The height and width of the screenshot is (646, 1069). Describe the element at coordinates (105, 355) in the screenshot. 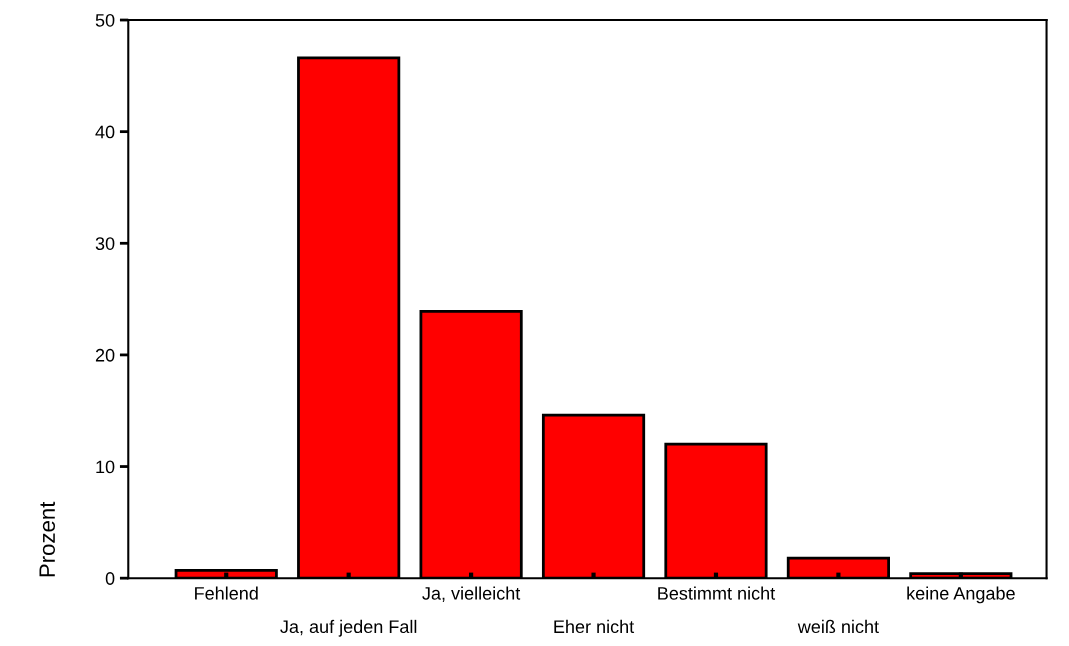

I see `y-tick-label: 20` at that location.